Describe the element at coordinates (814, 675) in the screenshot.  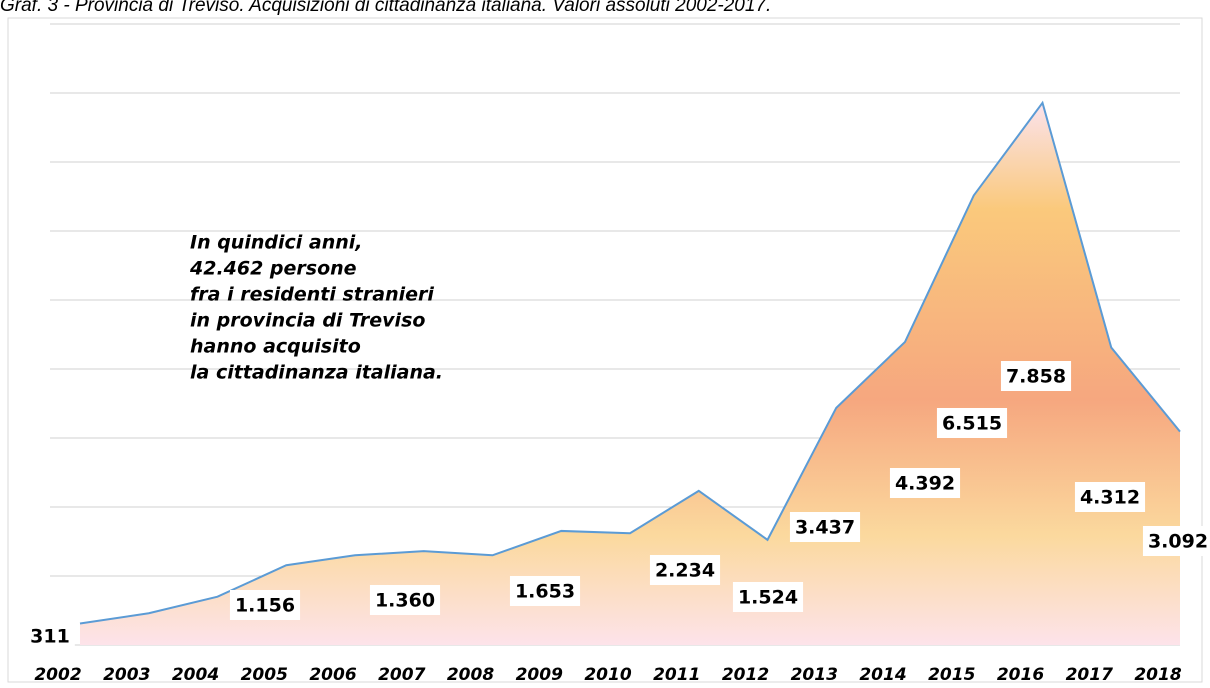
I see `x-tick-label: 2013` at that location.